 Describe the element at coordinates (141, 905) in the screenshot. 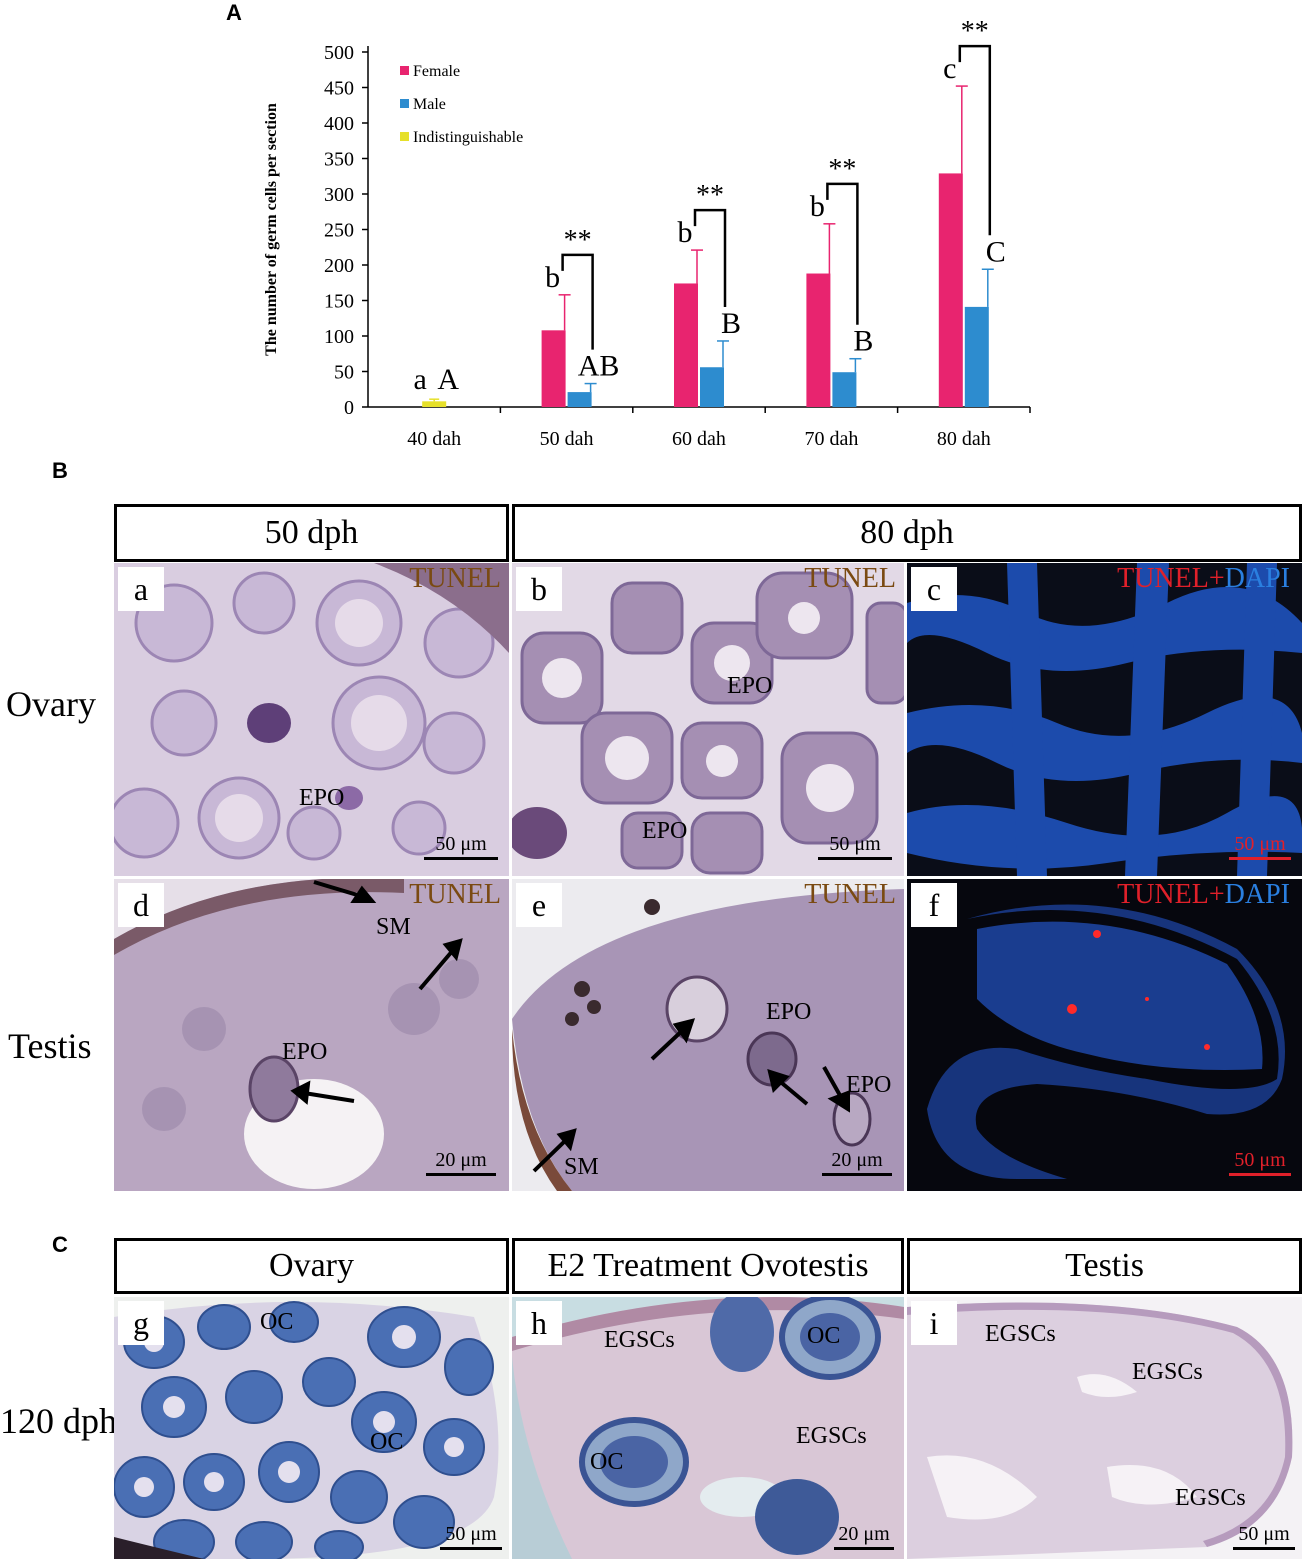

I see `tile-tag-d: d` at that location.